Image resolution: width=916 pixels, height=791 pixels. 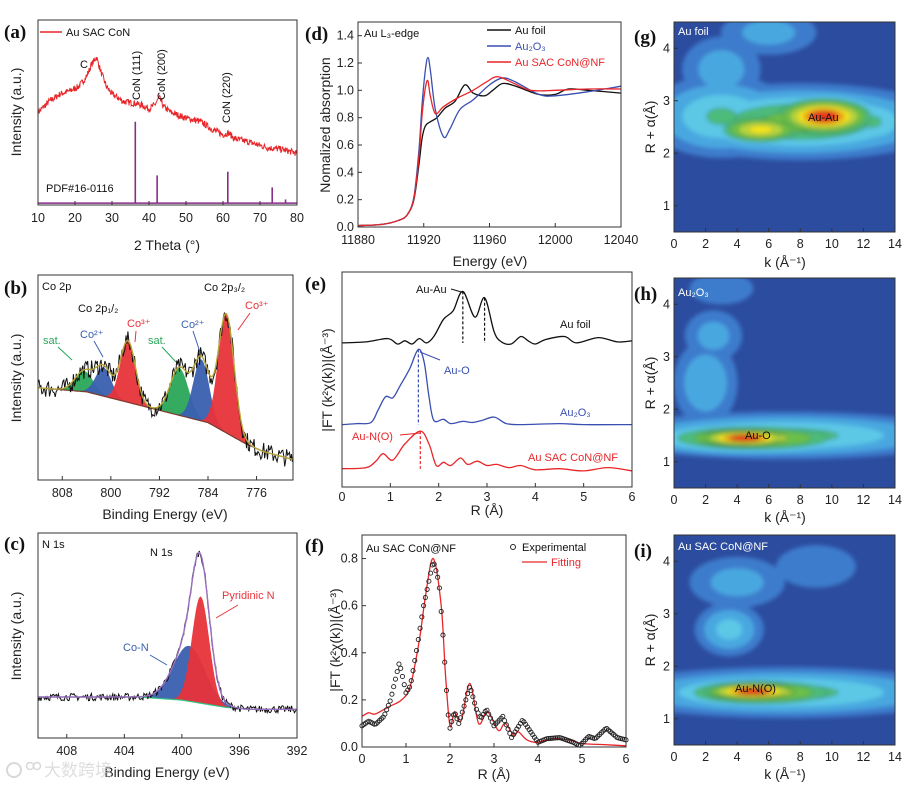 What do you see at coordinates (98, 33) in the screenshot?
I see `legend-label-a: Au SAC CoN` at bounding box center [98, 33].